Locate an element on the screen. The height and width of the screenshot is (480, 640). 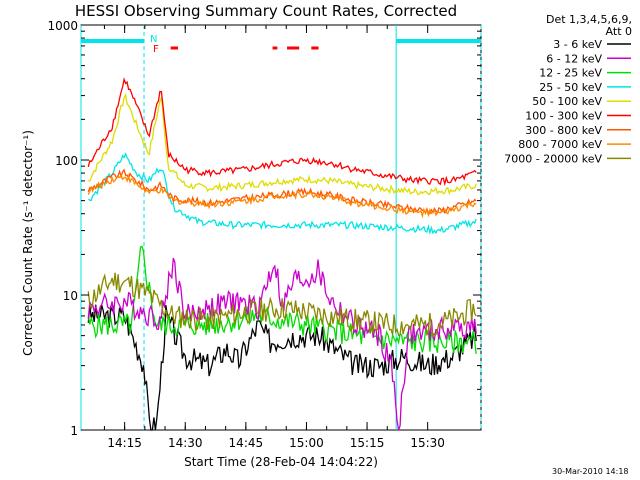
x-tick-label: 15:15 is located at coordinates (367, 443).